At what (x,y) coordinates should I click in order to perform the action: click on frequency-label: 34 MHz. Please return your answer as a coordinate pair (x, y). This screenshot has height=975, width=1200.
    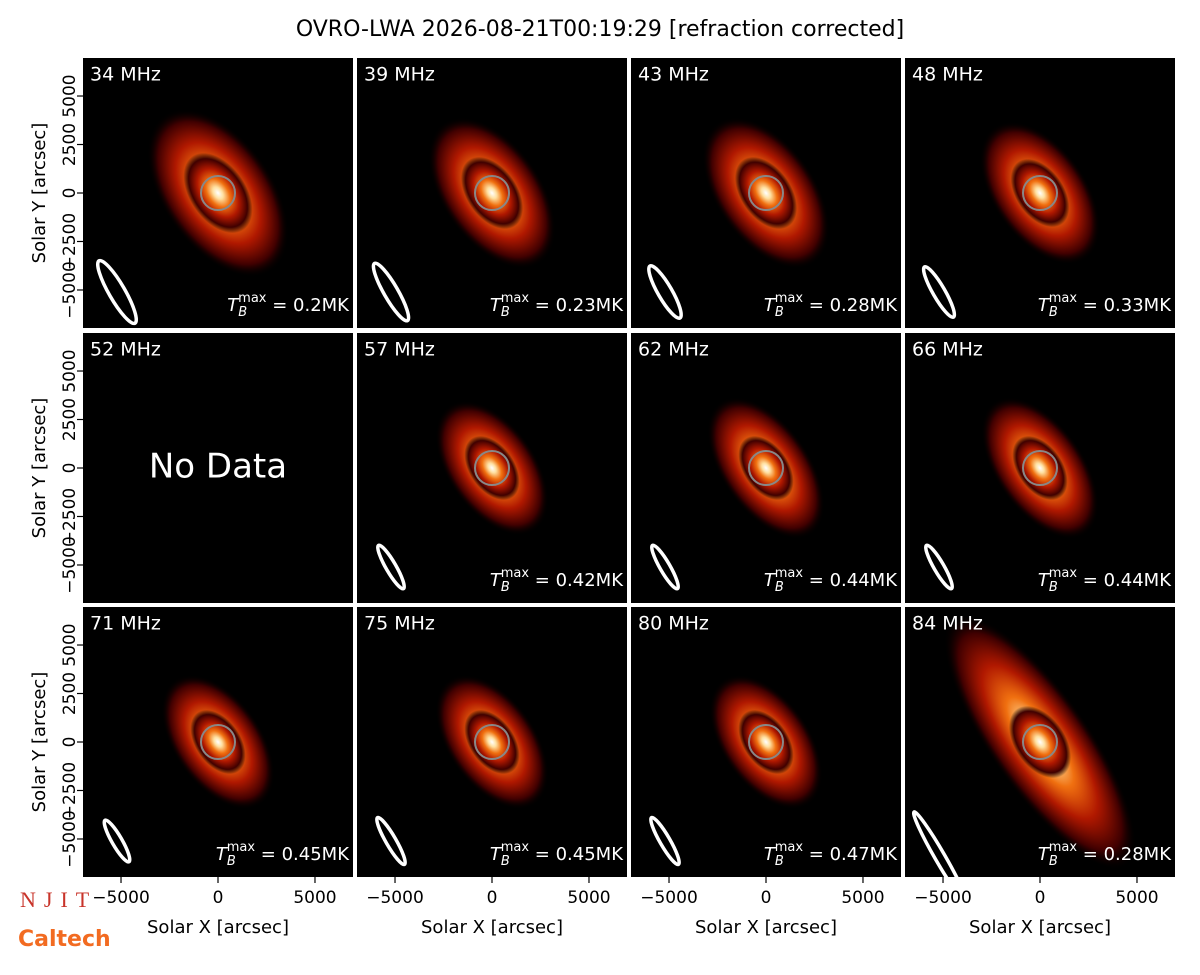
    Looking at the image, I should click on (125, 75).